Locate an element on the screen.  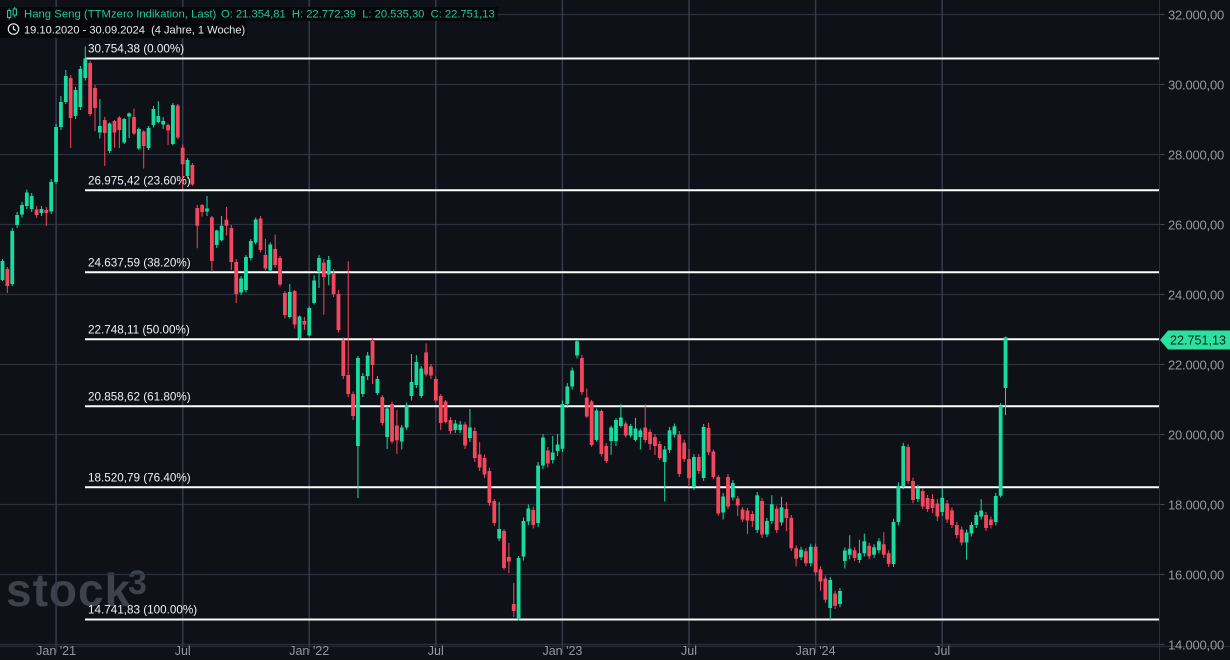
svg-text: Jan '22 is located at coordinates (309, 651).